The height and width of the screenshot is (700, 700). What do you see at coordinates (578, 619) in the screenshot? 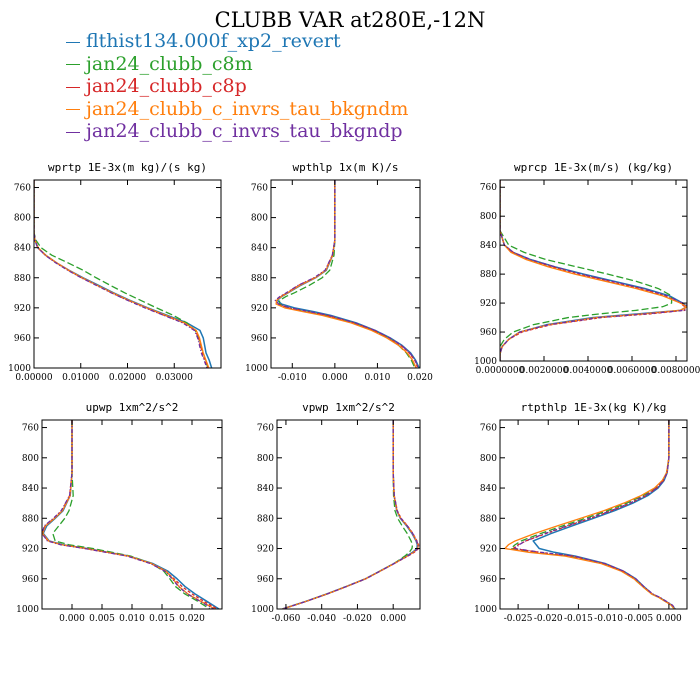
I see `x-tick-label: -0.015` at bounding box center [578, 619].